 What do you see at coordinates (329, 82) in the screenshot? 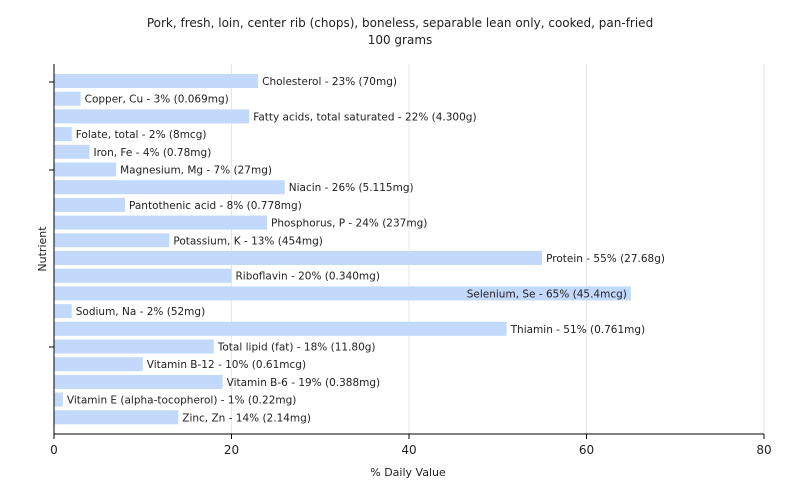
I see `bar-label: Cholesterol - 23% (70mg)` at bounding box center [329, 82].